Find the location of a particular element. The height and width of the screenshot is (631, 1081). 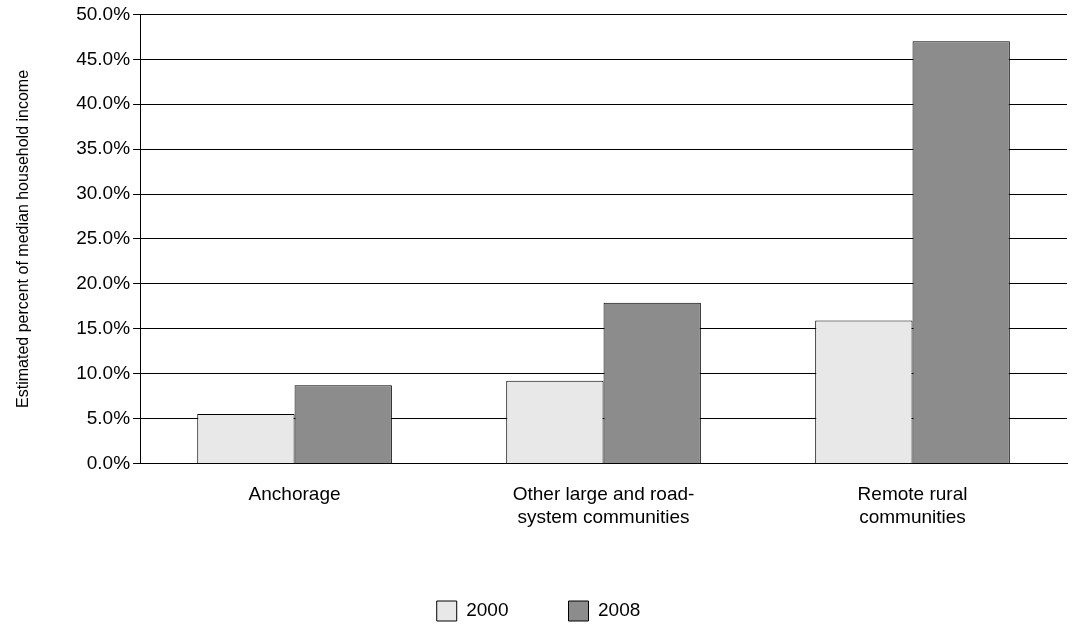

y-tick-label: 0.0% is located at coordinates (108, 462).